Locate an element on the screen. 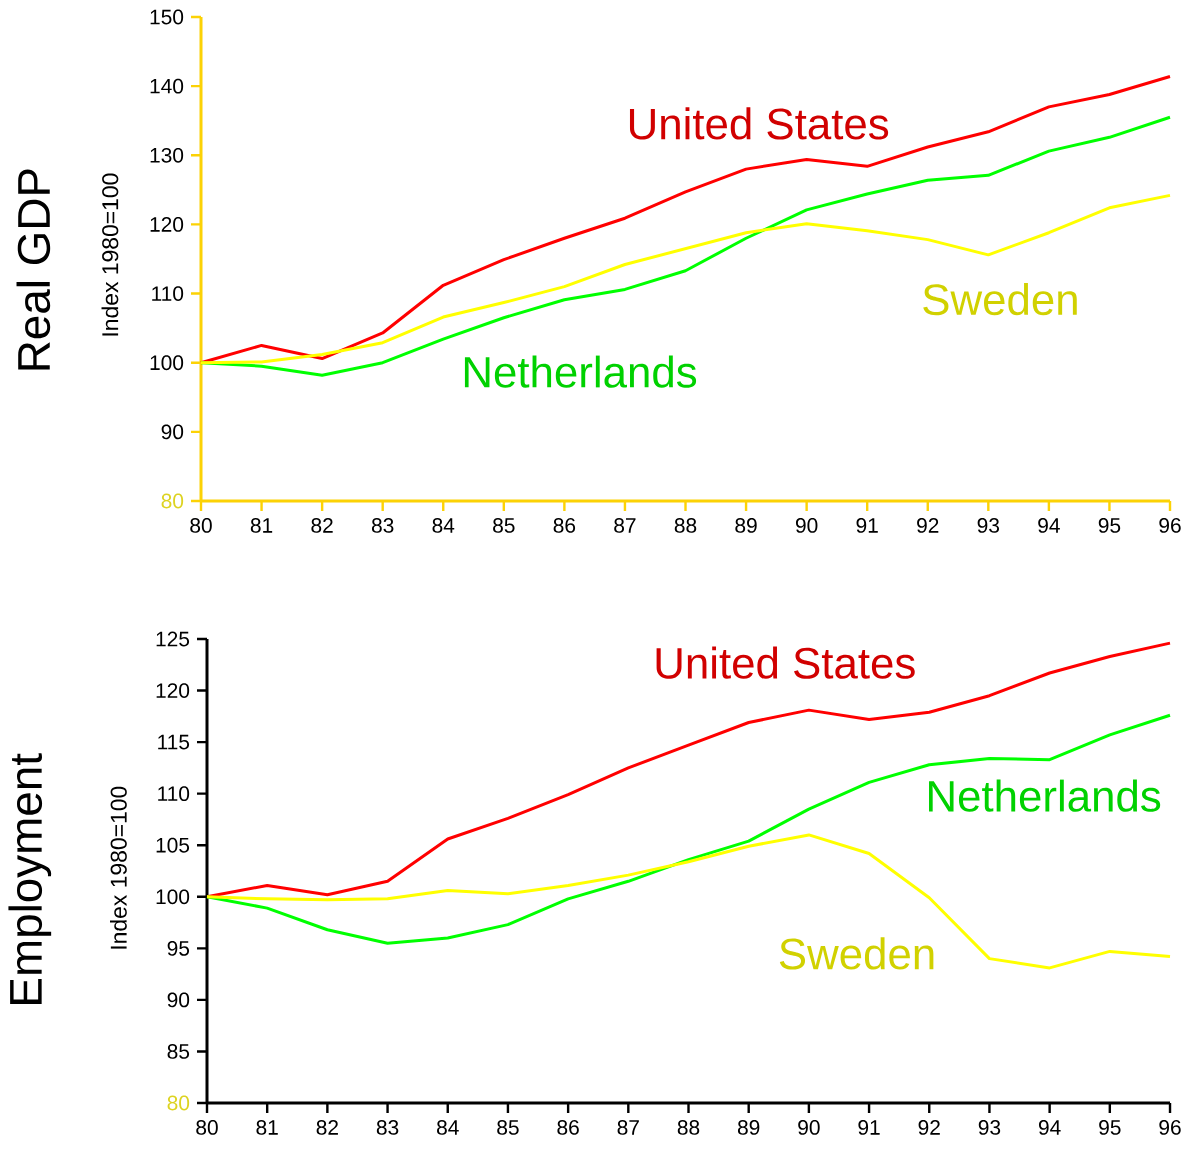 The image size is (1192, 1149). y-tick-label: 115 is located at coordinates (174, 742).